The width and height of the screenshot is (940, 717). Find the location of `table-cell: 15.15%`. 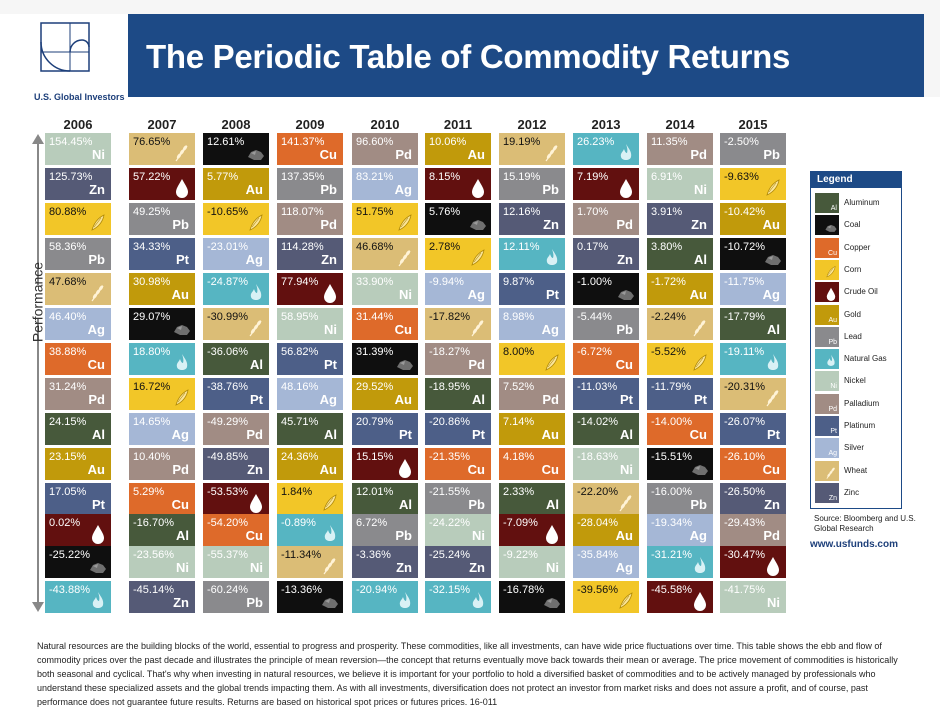

table-cell: 15.15% is located at coordinates (385, 464).